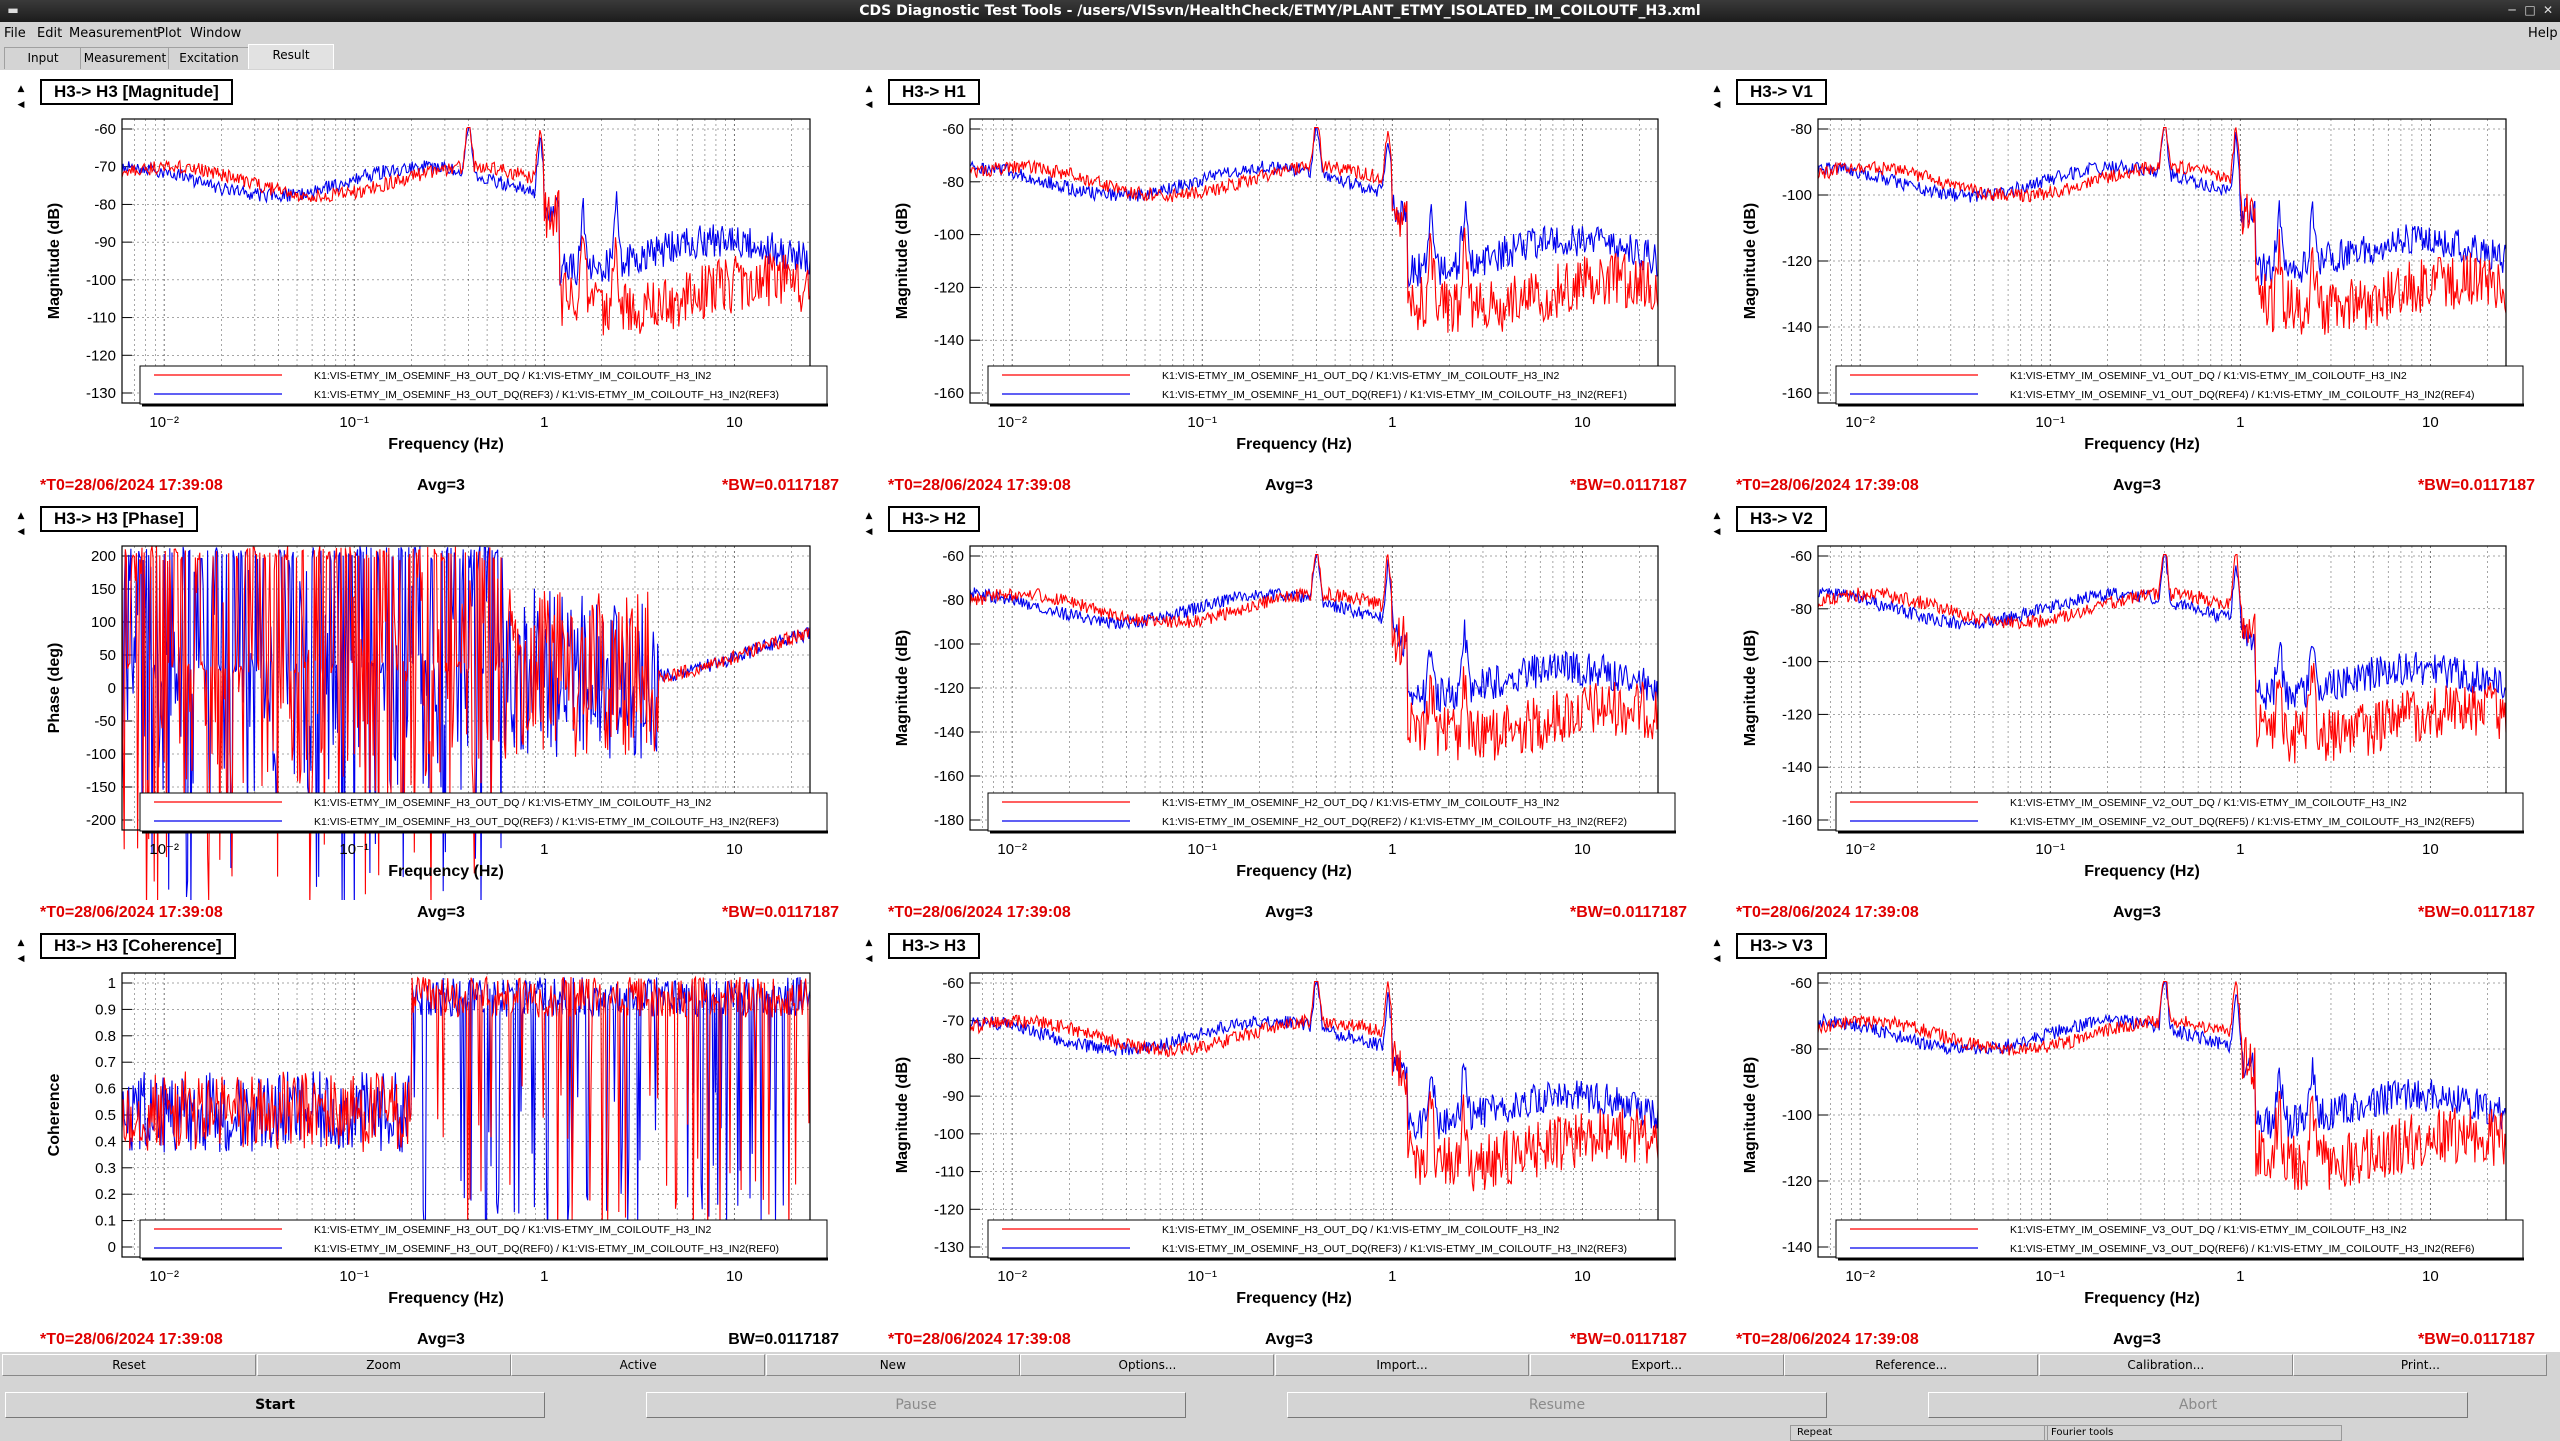 The width and height of the screenshot is (2560, 1441). Describe the element at coordinates (2543, 33) in the screenshot. I see `menu-help: Help` at that location.